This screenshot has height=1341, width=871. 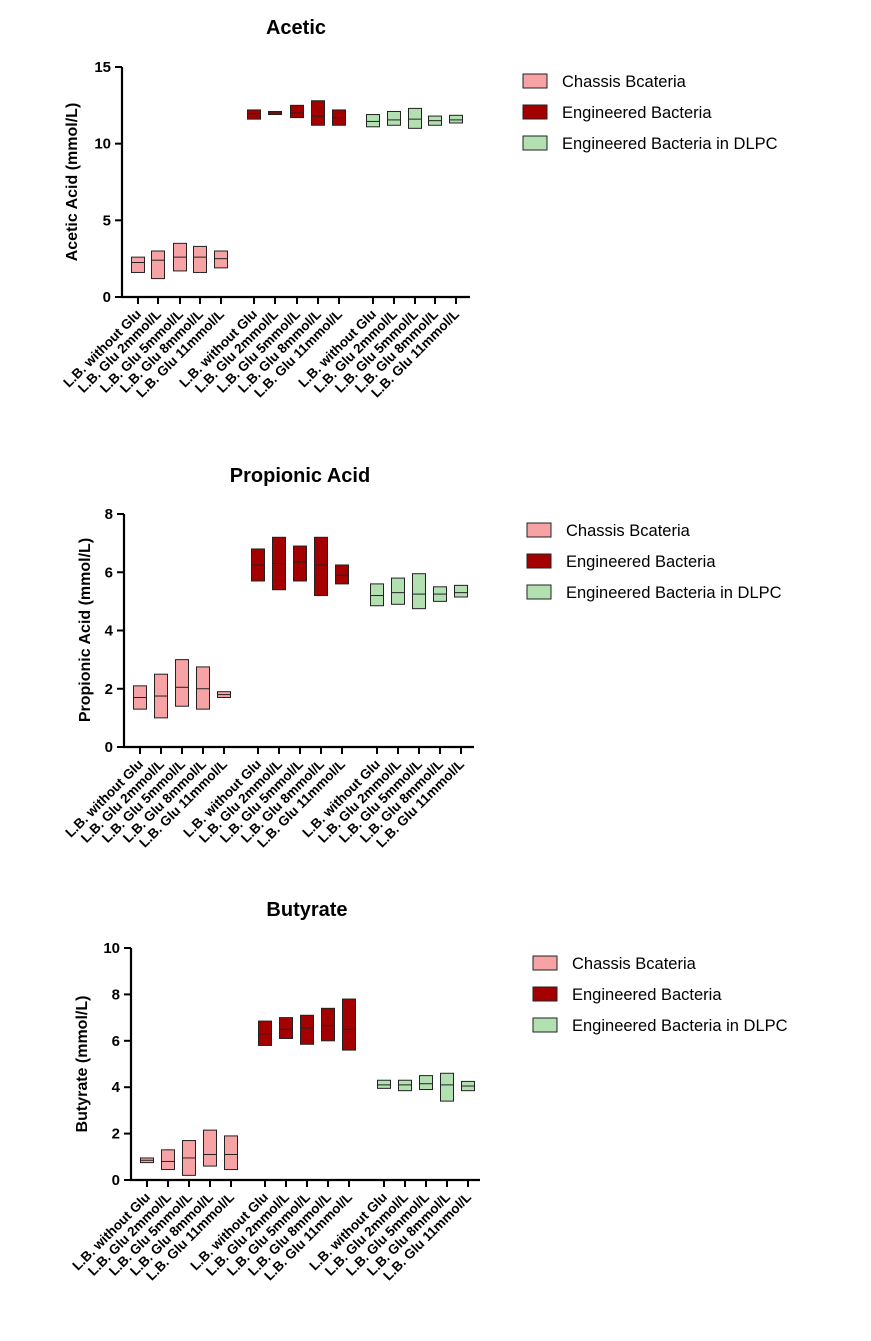 What do you see at coordinates (300, 476) in the screenshot?
I see `chart-title: Propionic Acid` at bounding box center [300, 476].